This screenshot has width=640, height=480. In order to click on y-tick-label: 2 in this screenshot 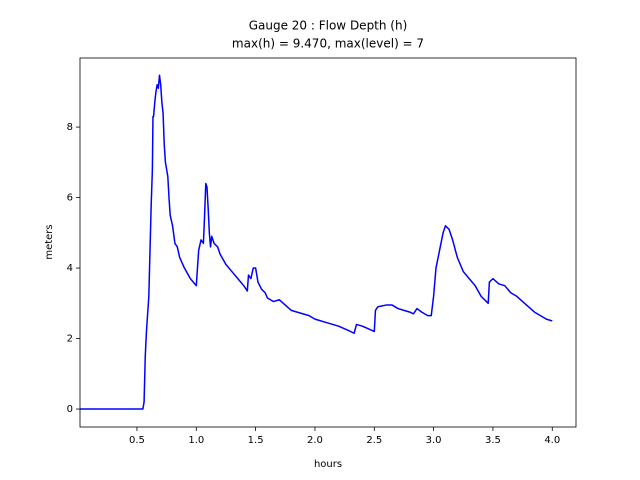, I will do `click(70, 339)`.